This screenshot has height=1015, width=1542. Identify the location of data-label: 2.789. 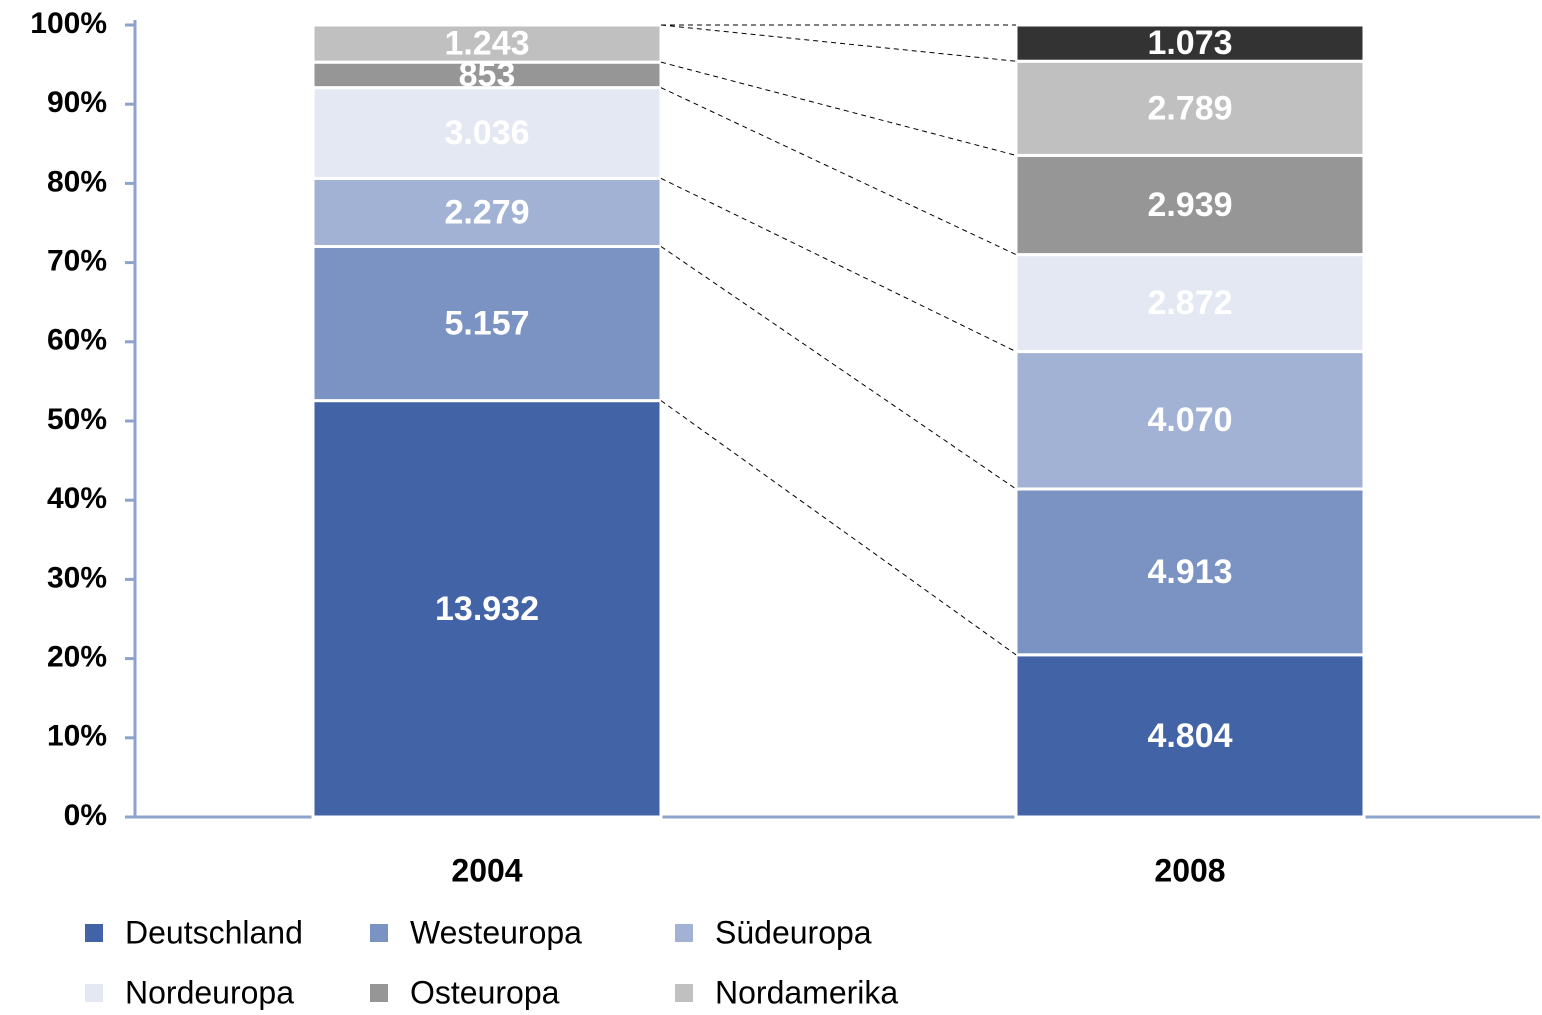
(1189, 108).